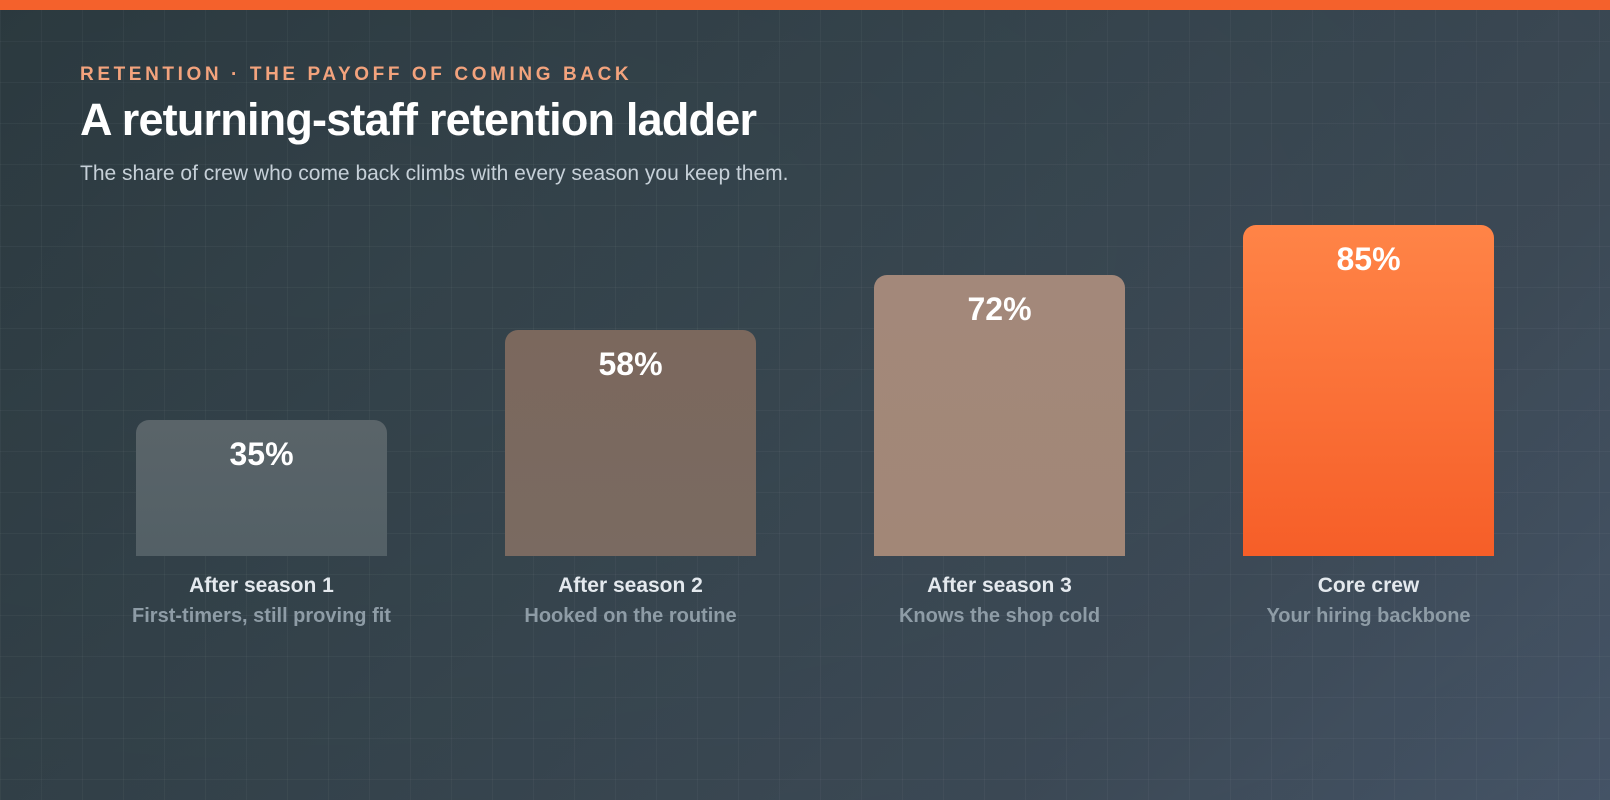  What do you see at coordinates (999, 616) in the screenshot?
I see `category-description: Knows the shop cold` at bounding box center [999, 616].